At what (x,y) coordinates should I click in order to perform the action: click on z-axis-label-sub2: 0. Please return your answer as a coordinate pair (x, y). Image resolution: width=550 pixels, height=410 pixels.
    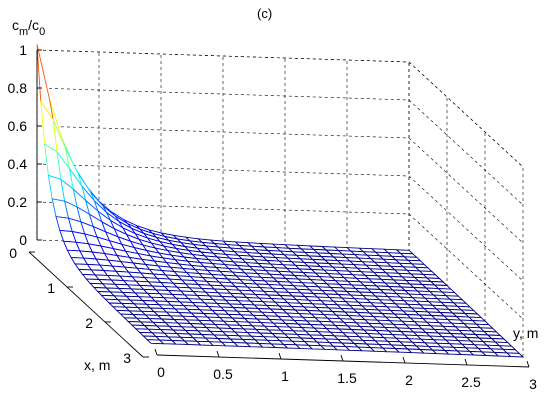
    Looking at the image, I should click on (42, 32).